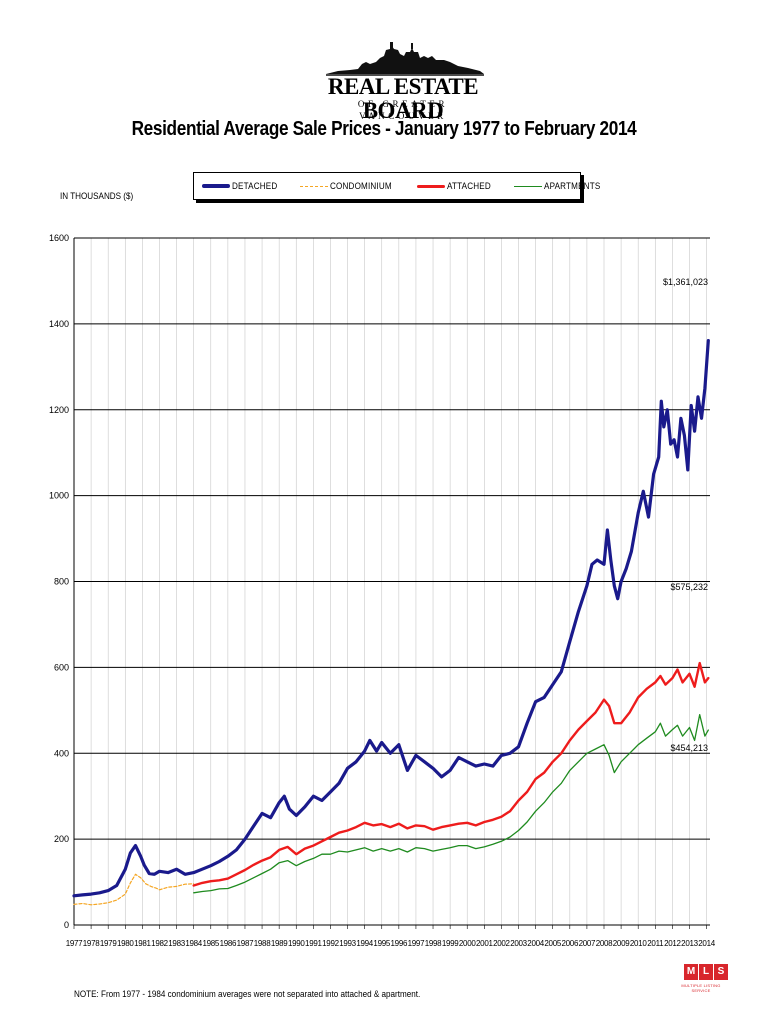 The image size is (768, 1024). I want to click on value-annotation: $454,213, so click(689, 748).